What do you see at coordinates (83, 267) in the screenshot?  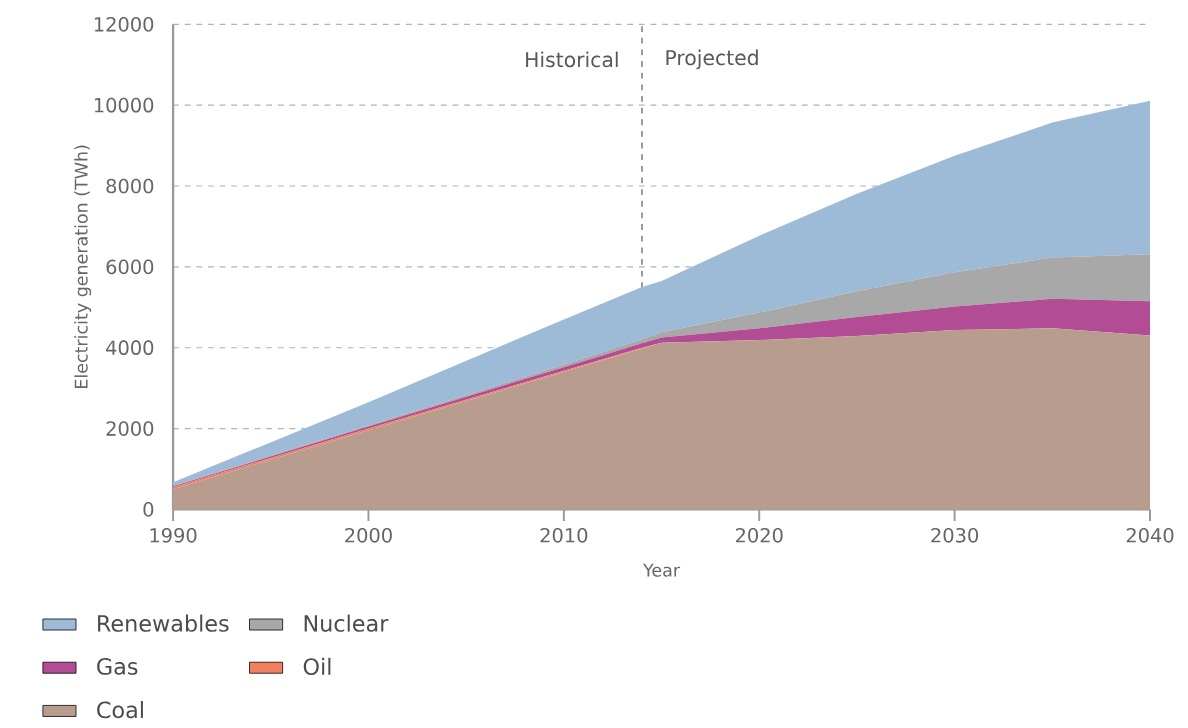 I see `y-axis-title: Electricity generation (TWh)` at bounding box center [83, 267].